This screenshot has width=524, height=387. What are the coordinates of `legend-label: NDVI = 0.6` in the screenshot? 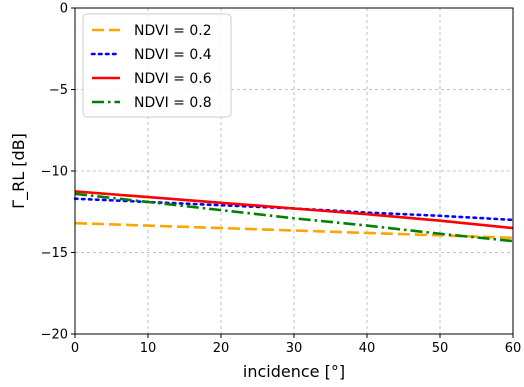 It's located at (173, 79).